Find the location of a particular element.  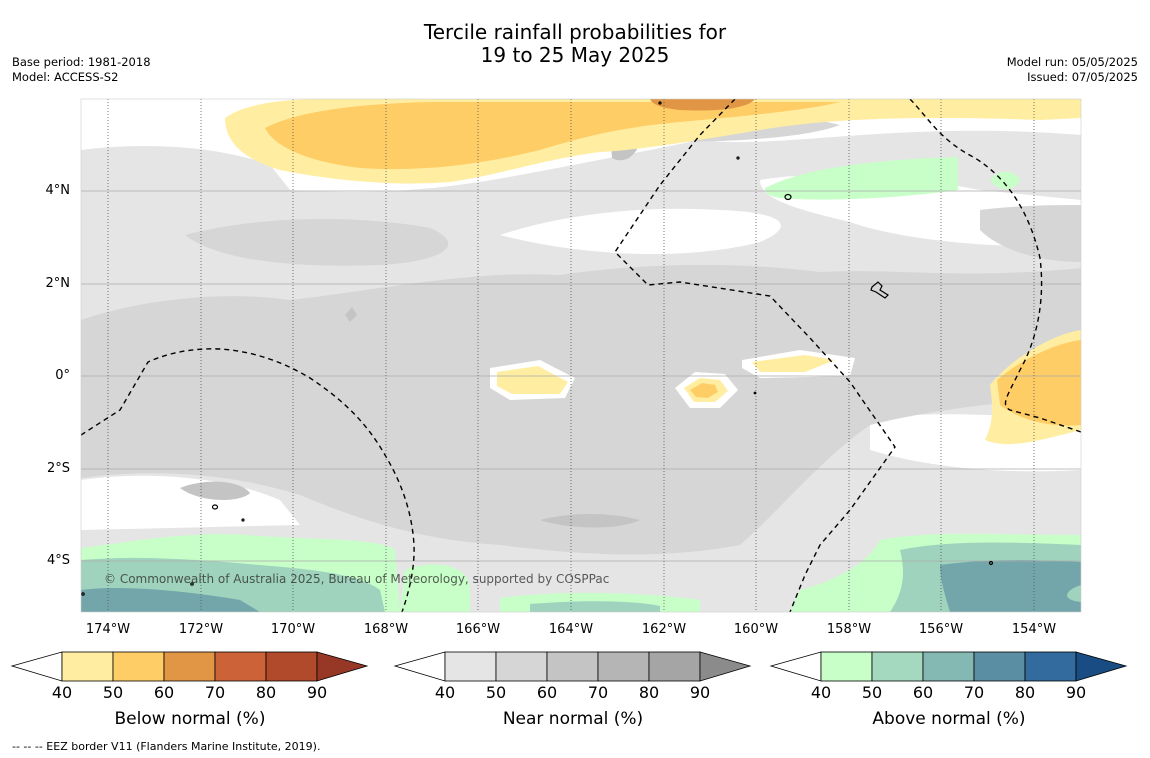

near-normal-colorbar is located at coordinates (572, 666).